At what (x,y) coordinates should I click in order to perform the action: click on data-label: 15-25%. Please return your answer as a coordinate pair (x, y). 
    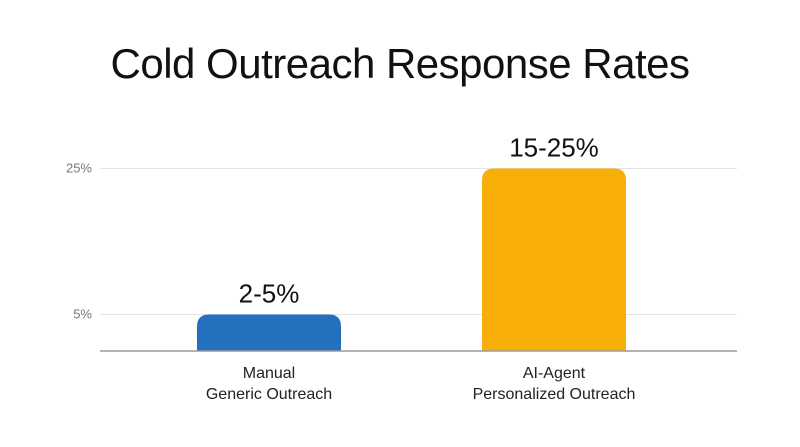
    Looking at the image, I should click on (554, 148).